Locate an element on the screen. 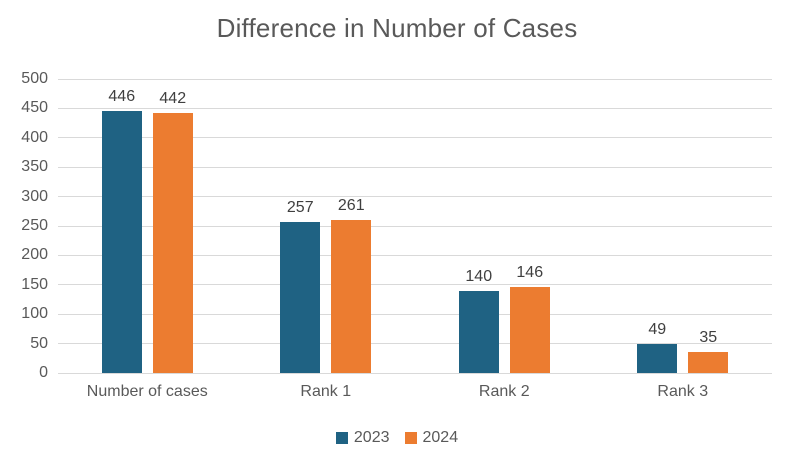 The image size is (794, 475). bar-slot: 442 is located at coordinates (172, 226).